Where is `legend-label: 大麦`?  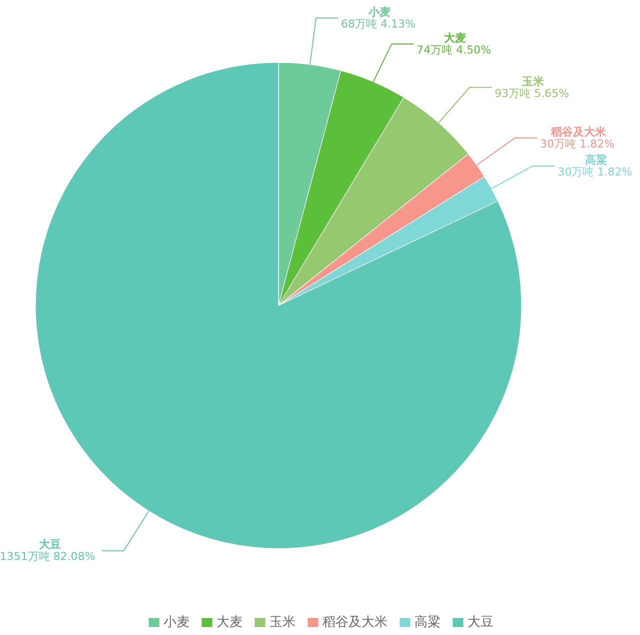 legend-label: 大麦 is located at coordinates (229, 622).